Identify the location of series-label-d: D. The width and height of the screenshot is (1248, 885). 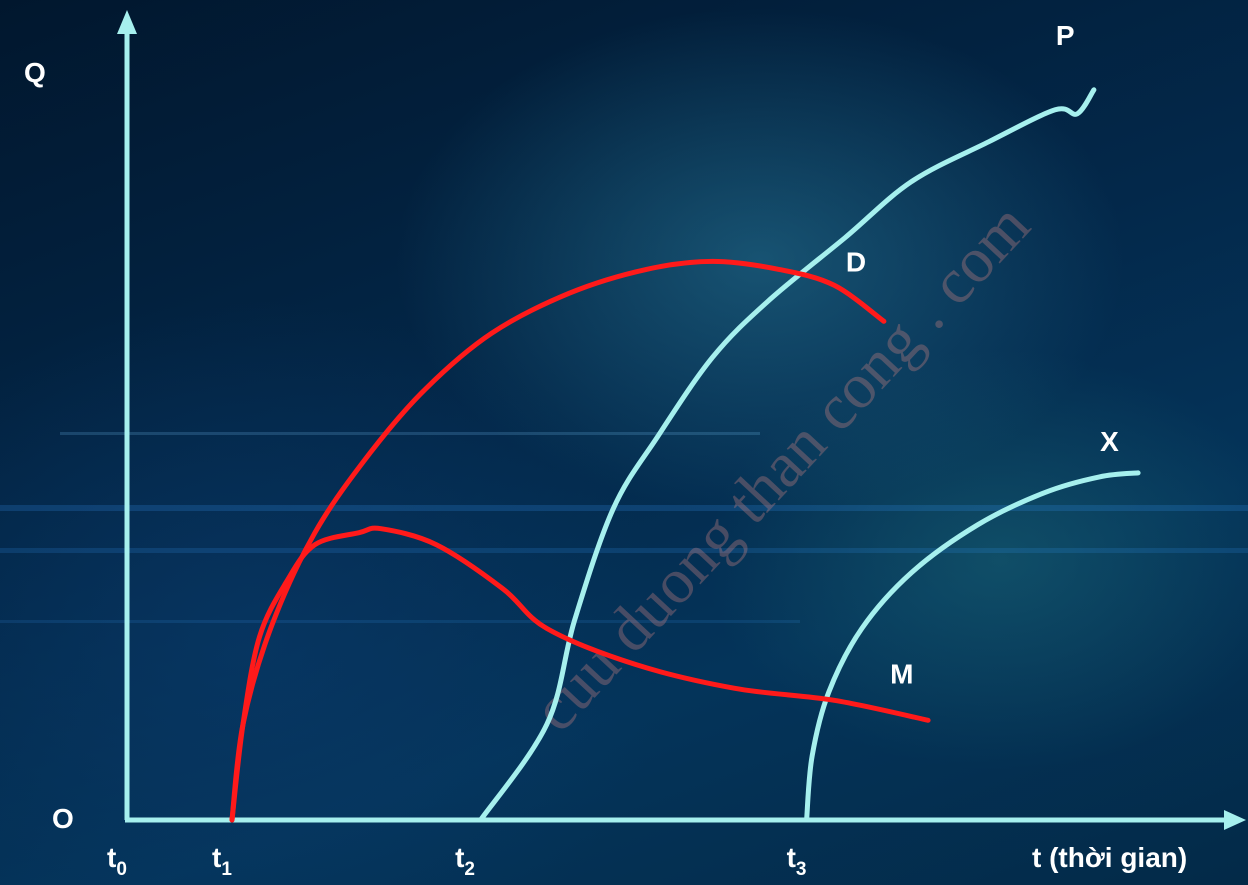
(856, 261).